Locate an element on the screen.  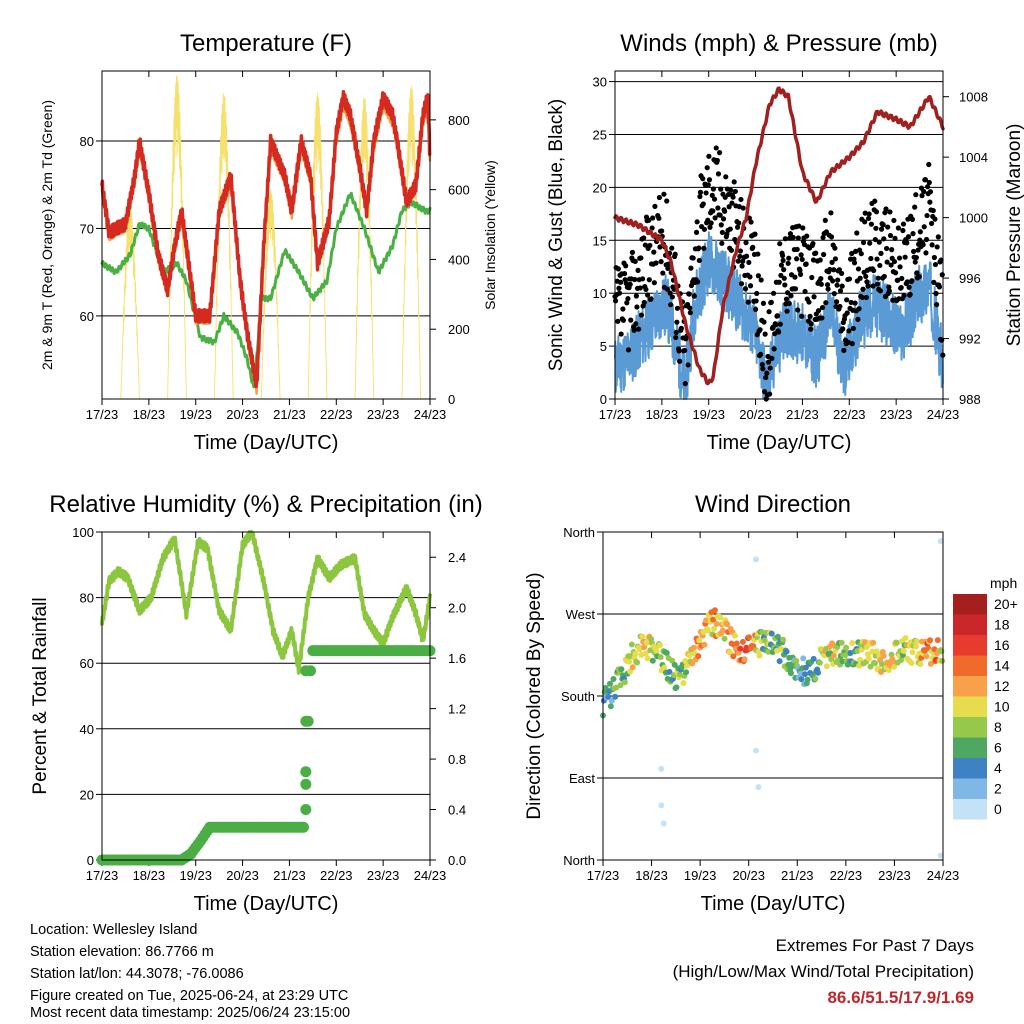
precip-point is located at coordinates (306, 671).